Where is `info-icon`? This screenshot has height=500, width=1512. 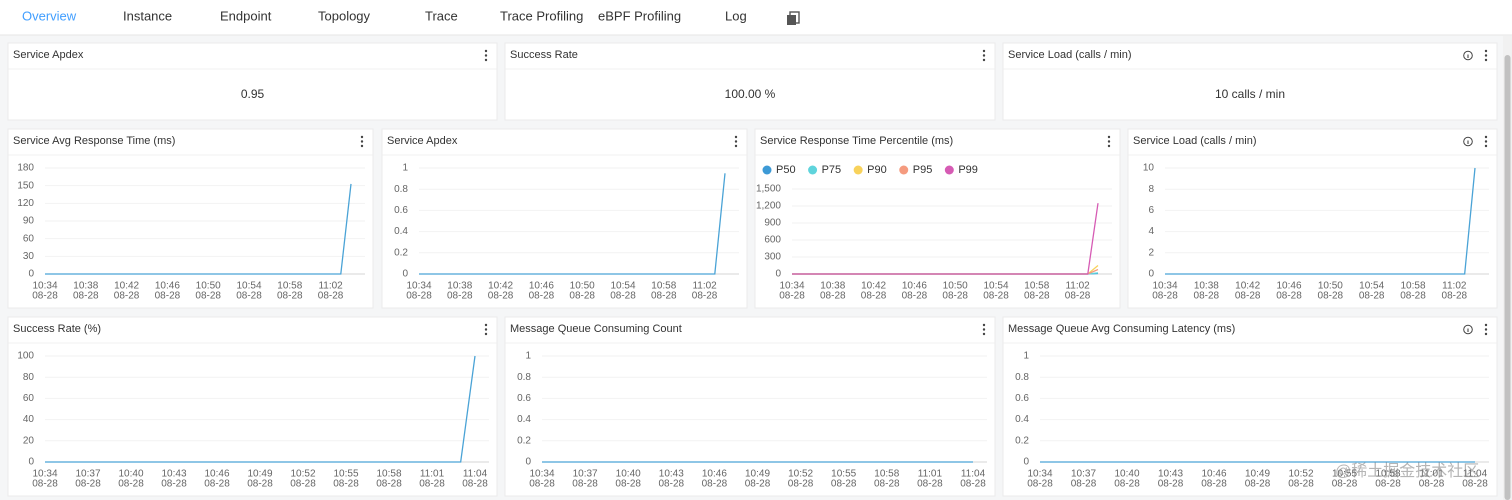
info-icon is located at coordinates (1468, 329).